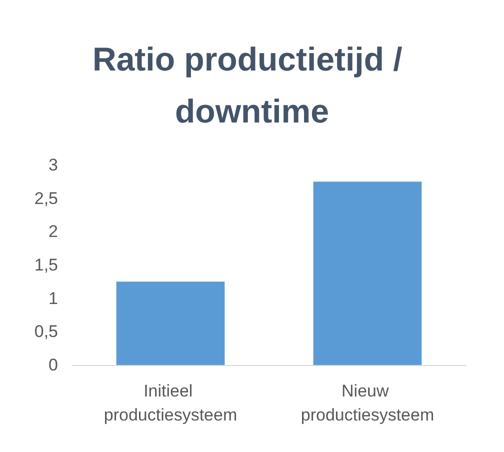  Describe the element at coordinates (46, 332) in the screenshot. I see `y-tick-label: 0,5` at that location.